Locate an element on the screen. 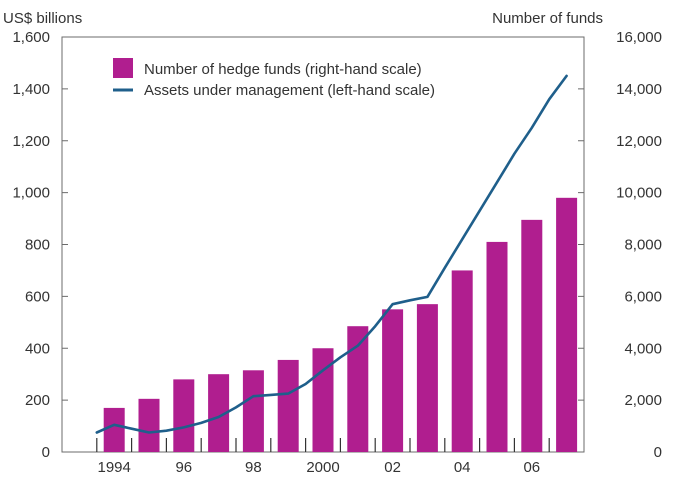 This screenshot has width=673, height=477. left-y-tick-label: 200 is located at coordinates (37, 400).